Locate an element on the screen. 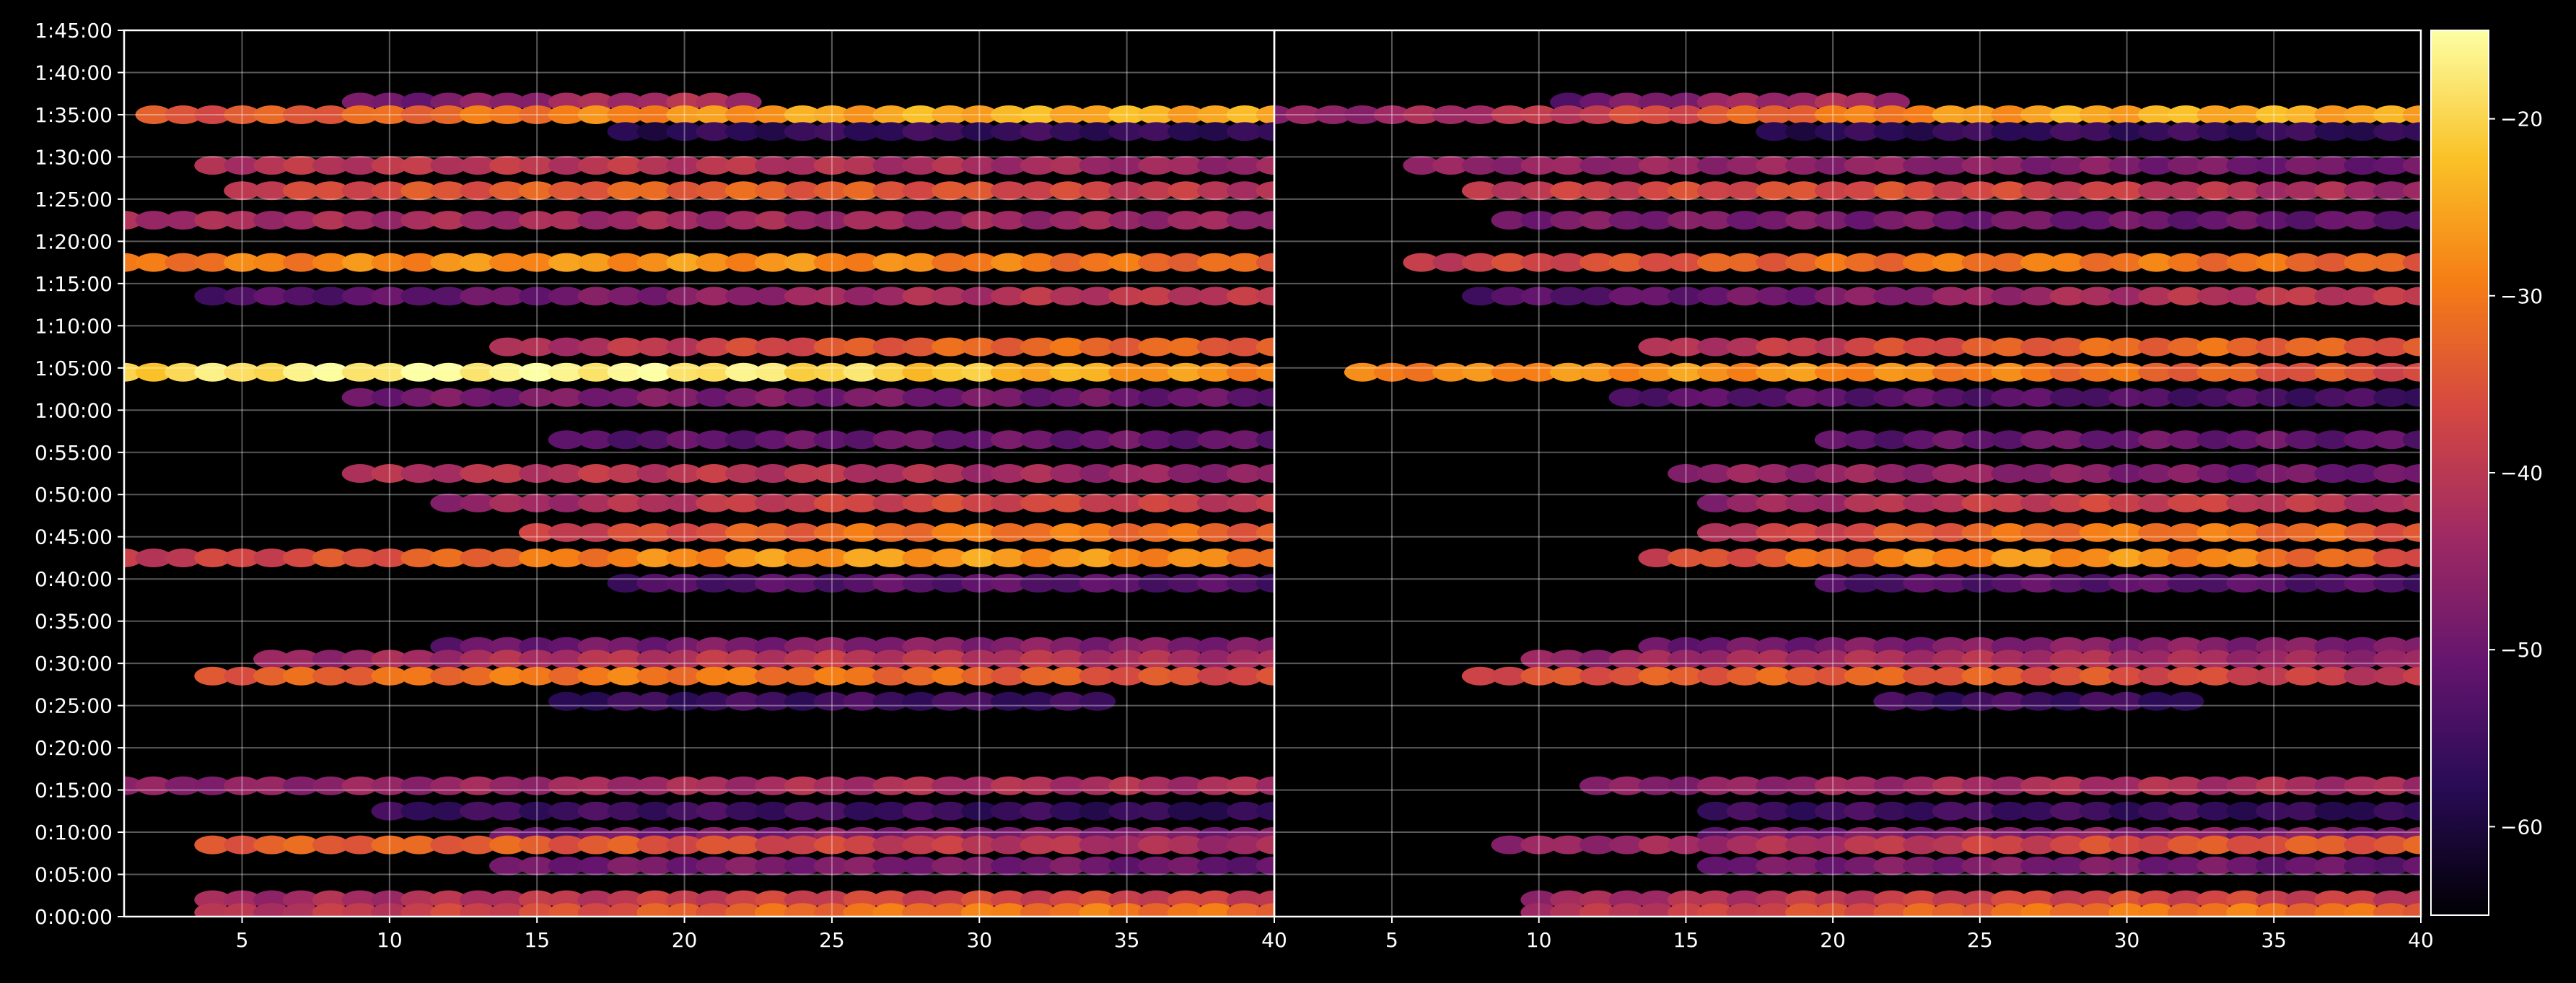  x-tick-label: 5 is located at coordinates (242, 940).